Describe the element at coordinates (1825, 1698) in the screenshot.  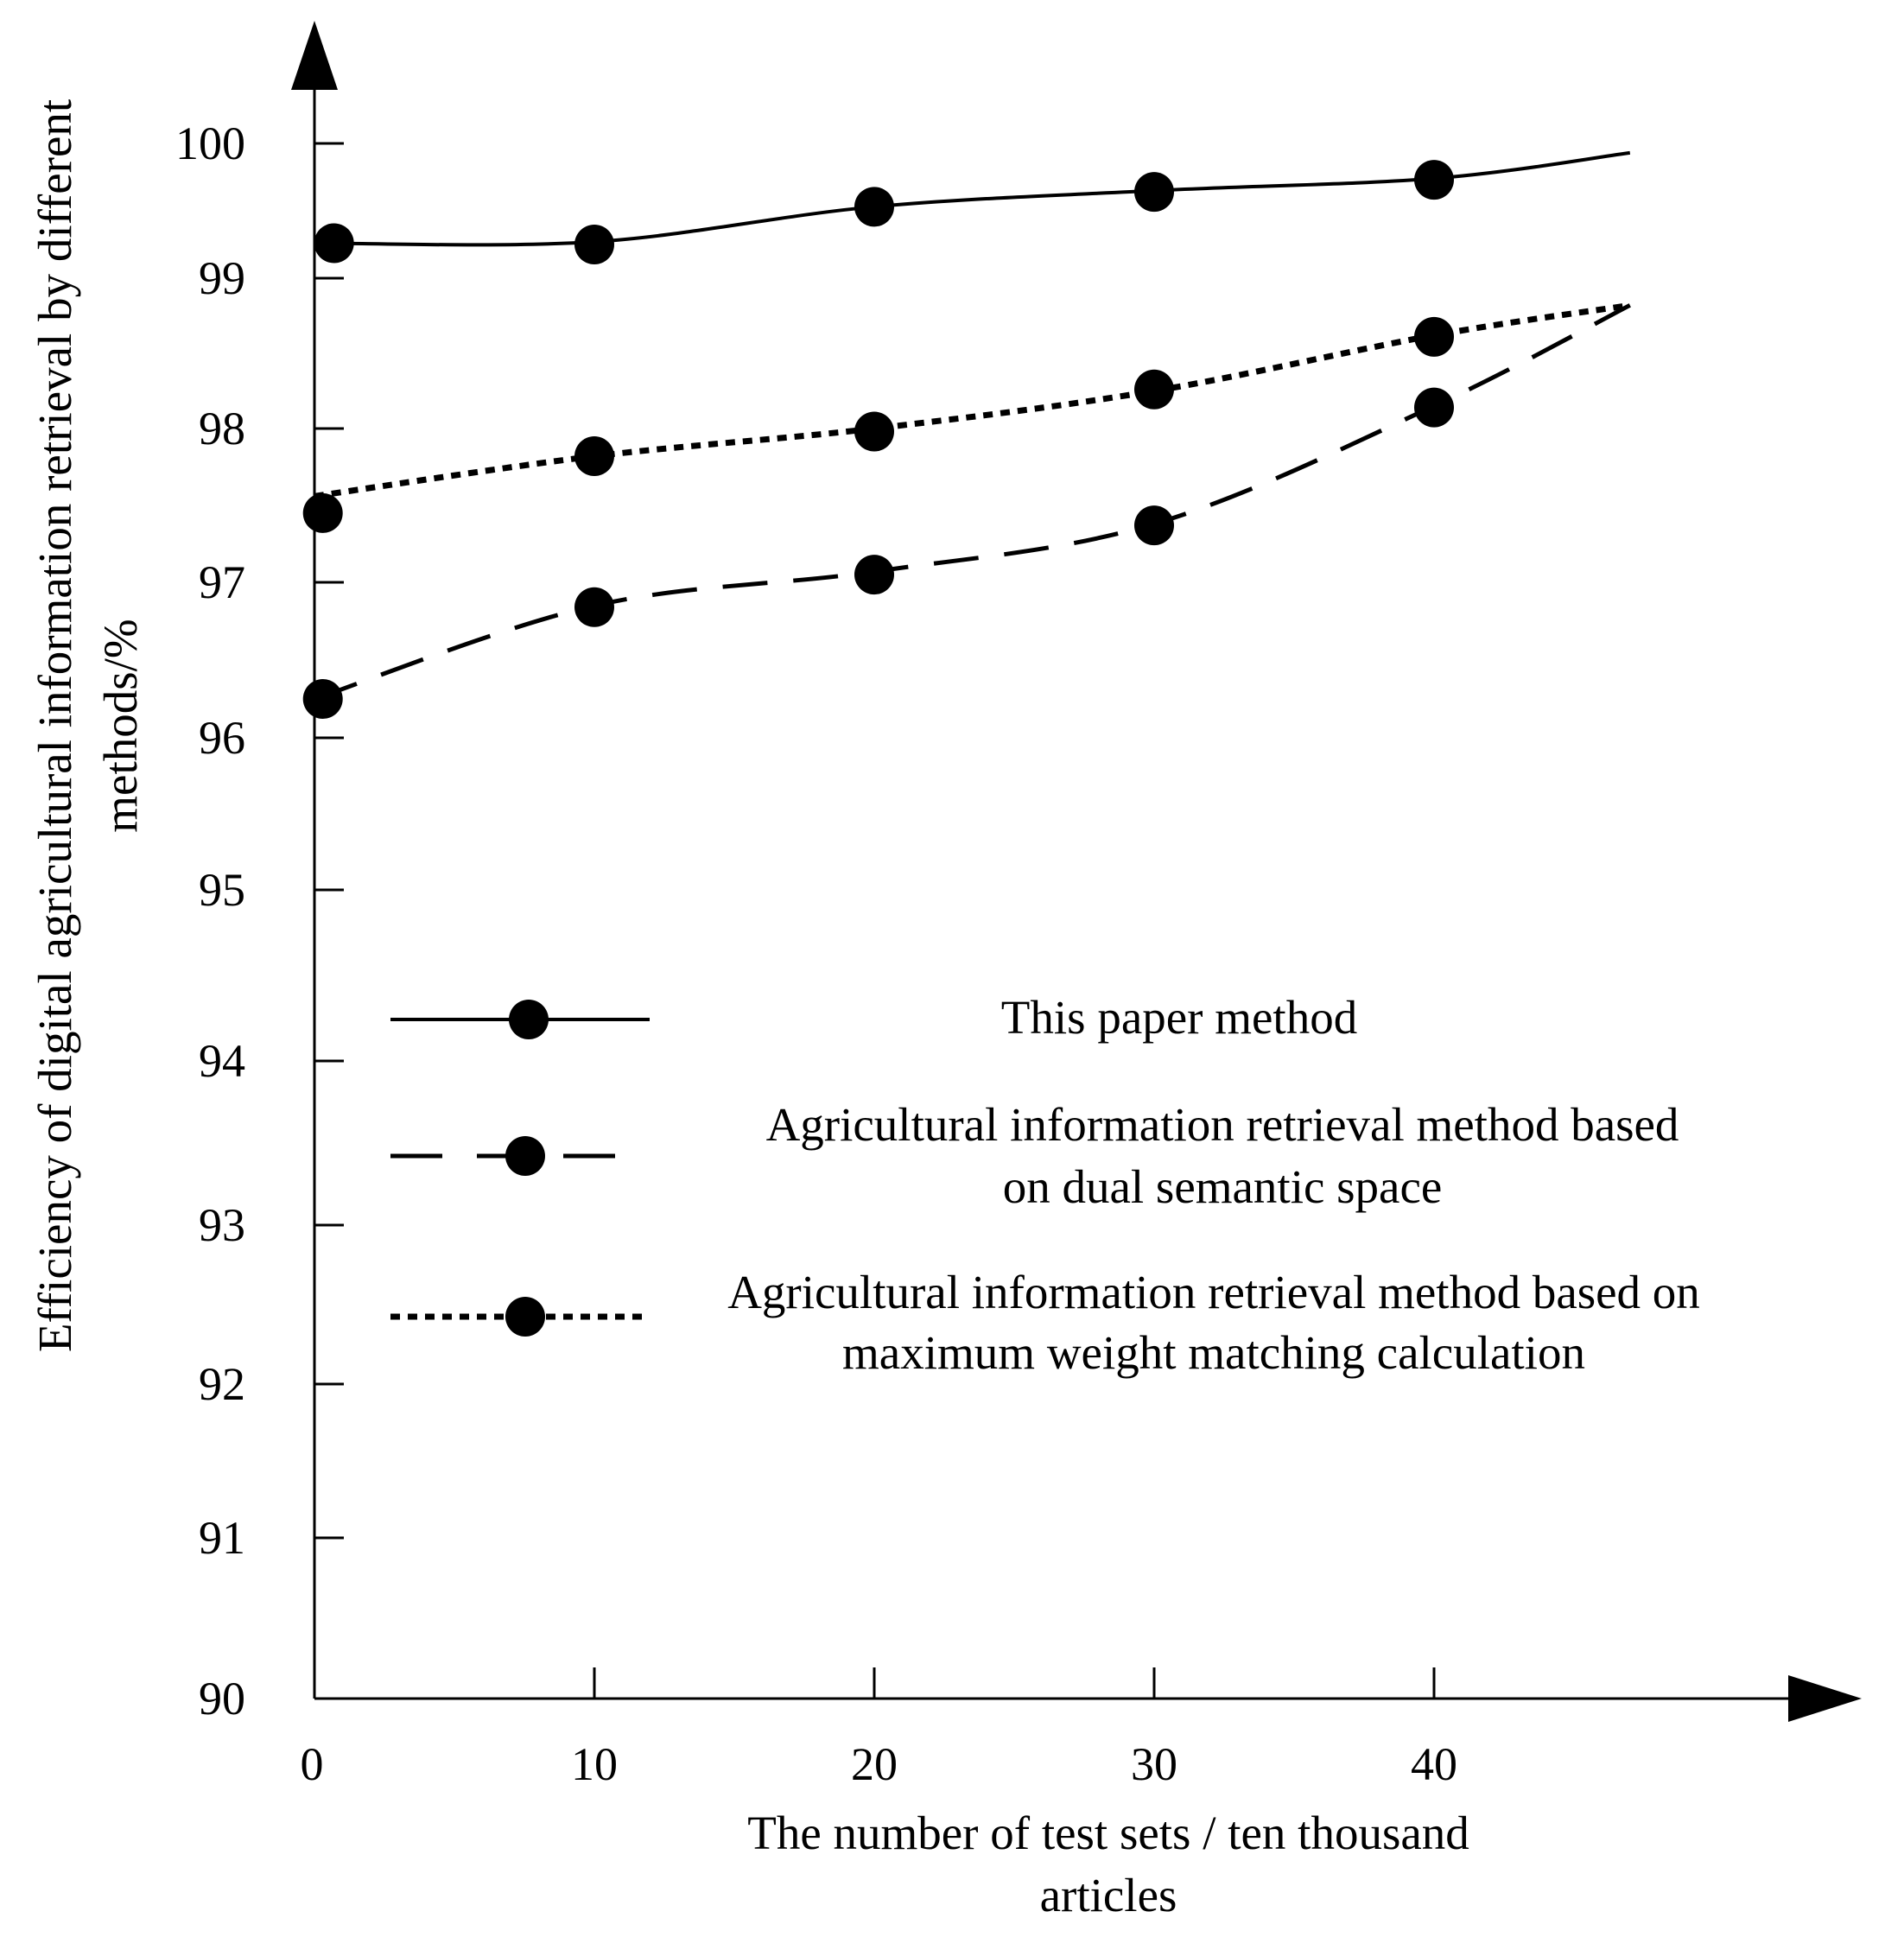
I see `x-axis-arrow` at that location.